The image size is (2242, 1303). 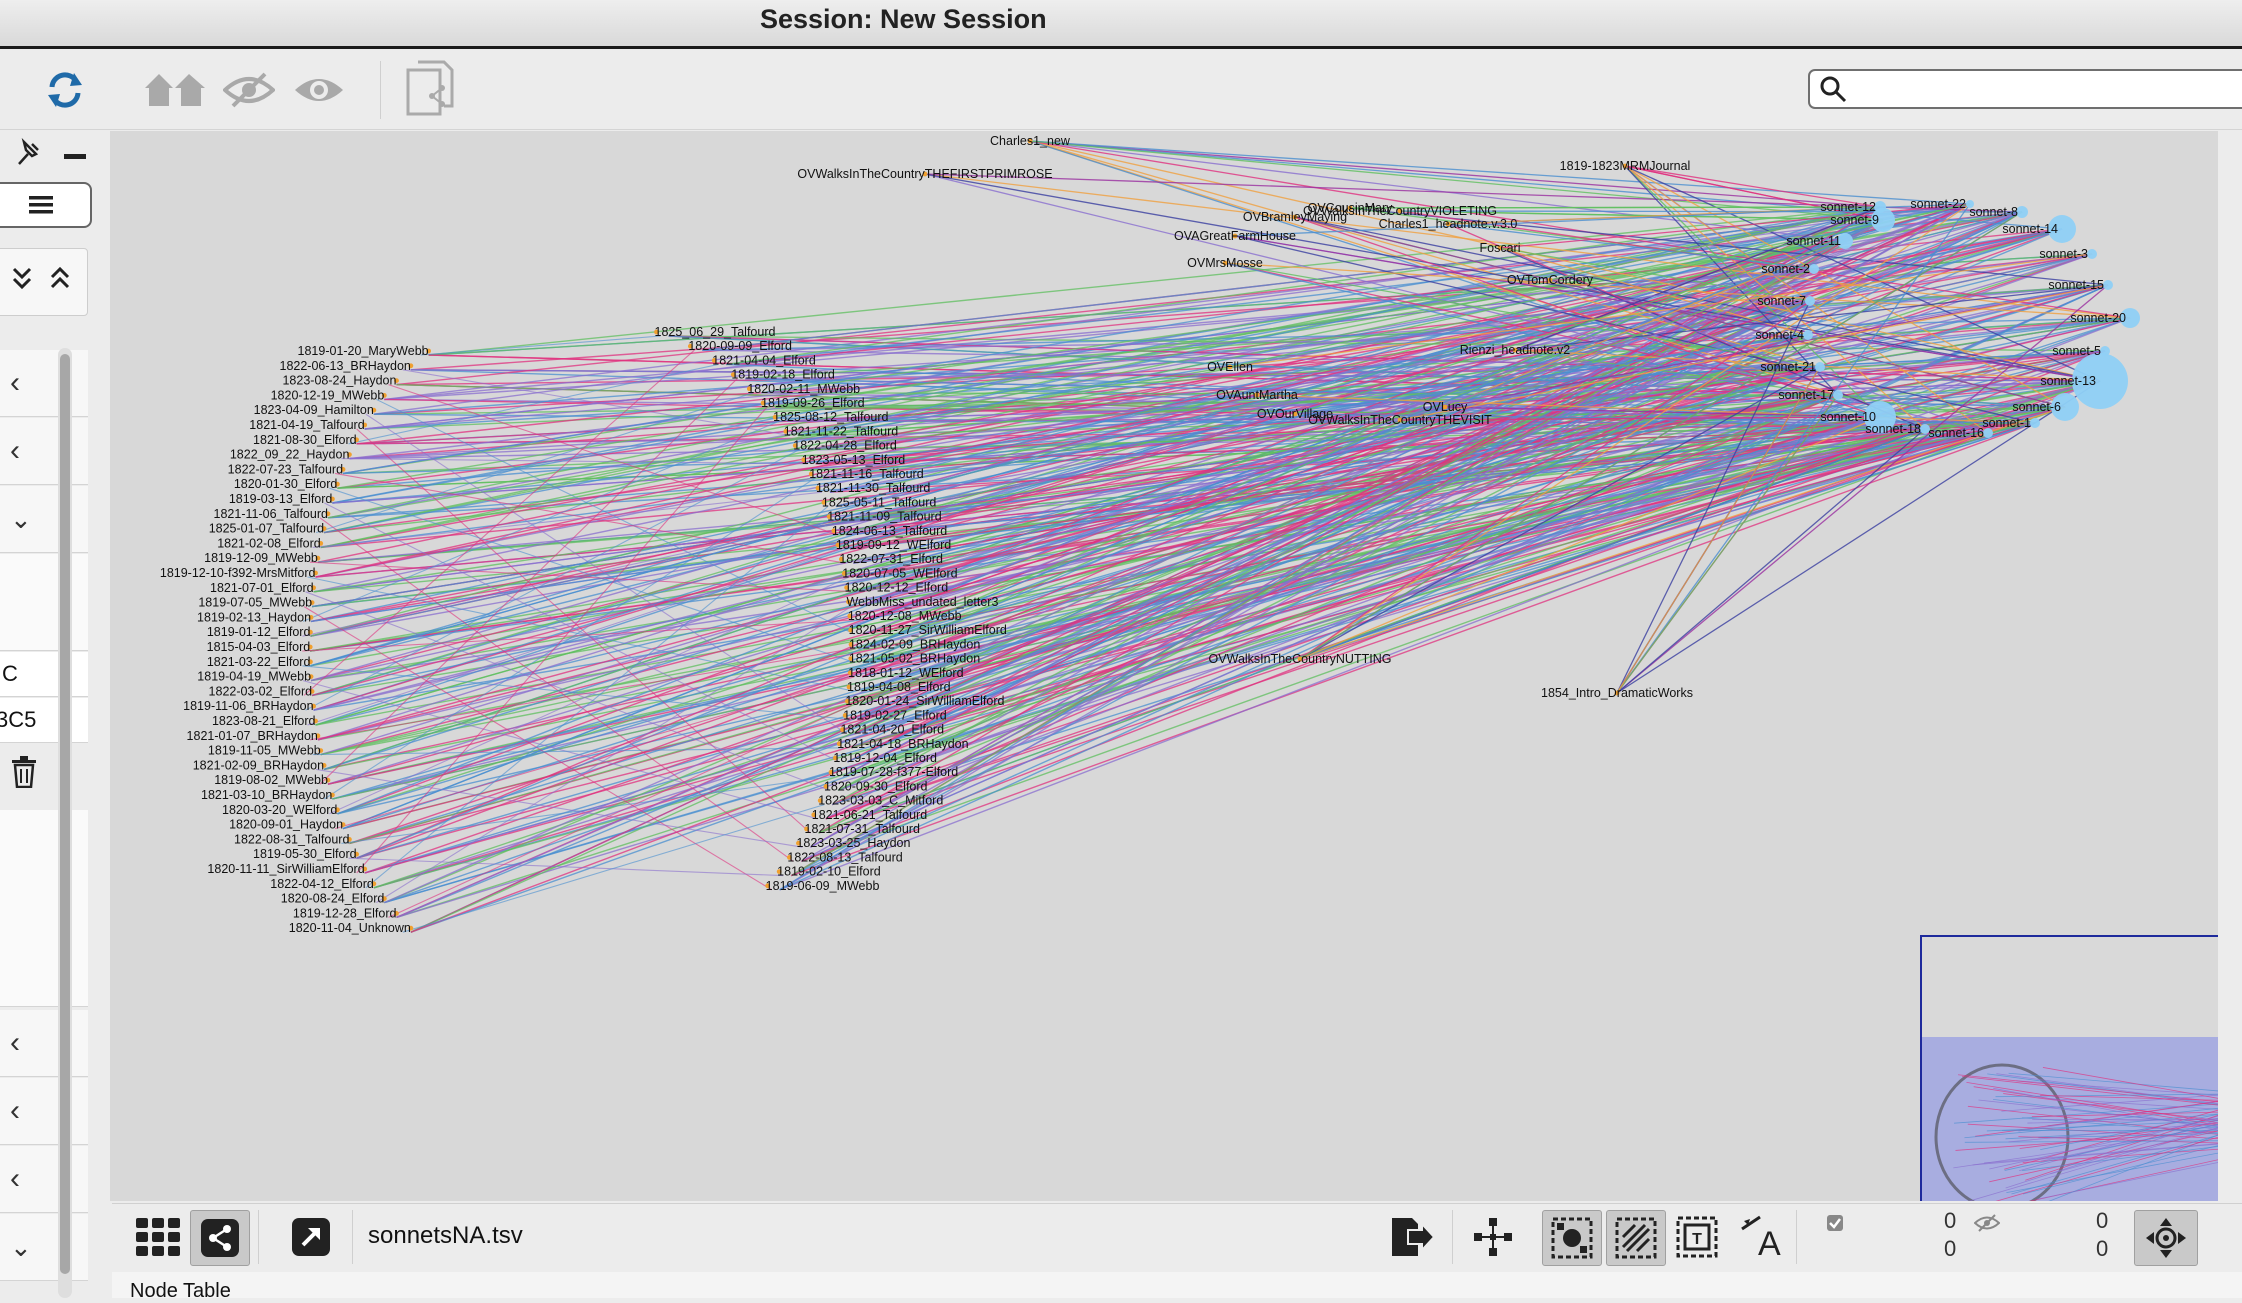 What do you see at coordinates (445, 1236) in the screenshot?
I see `network-filename: sonnetsNA.tsv` at bounding box center [445, 1236].